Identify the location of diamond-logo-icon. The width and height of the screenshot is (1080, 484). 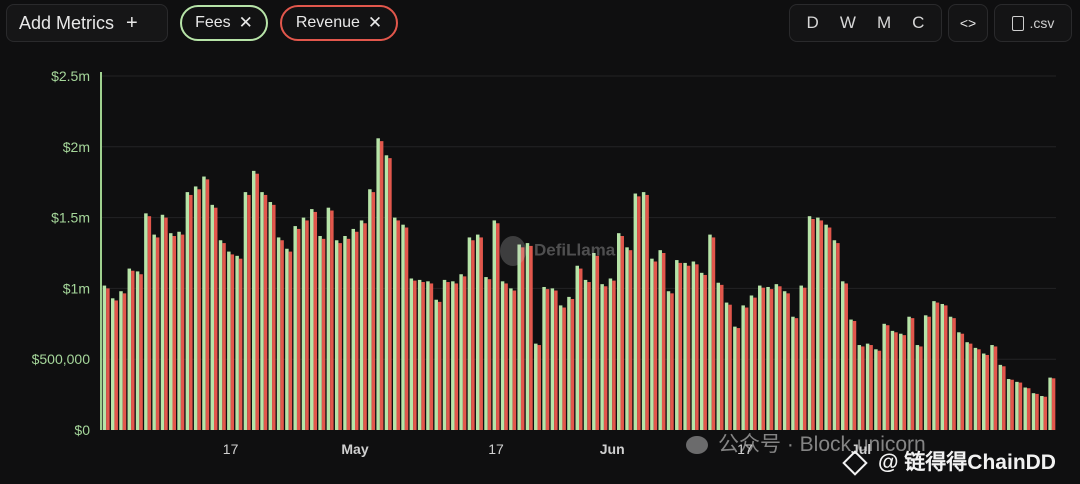
(855, 463).